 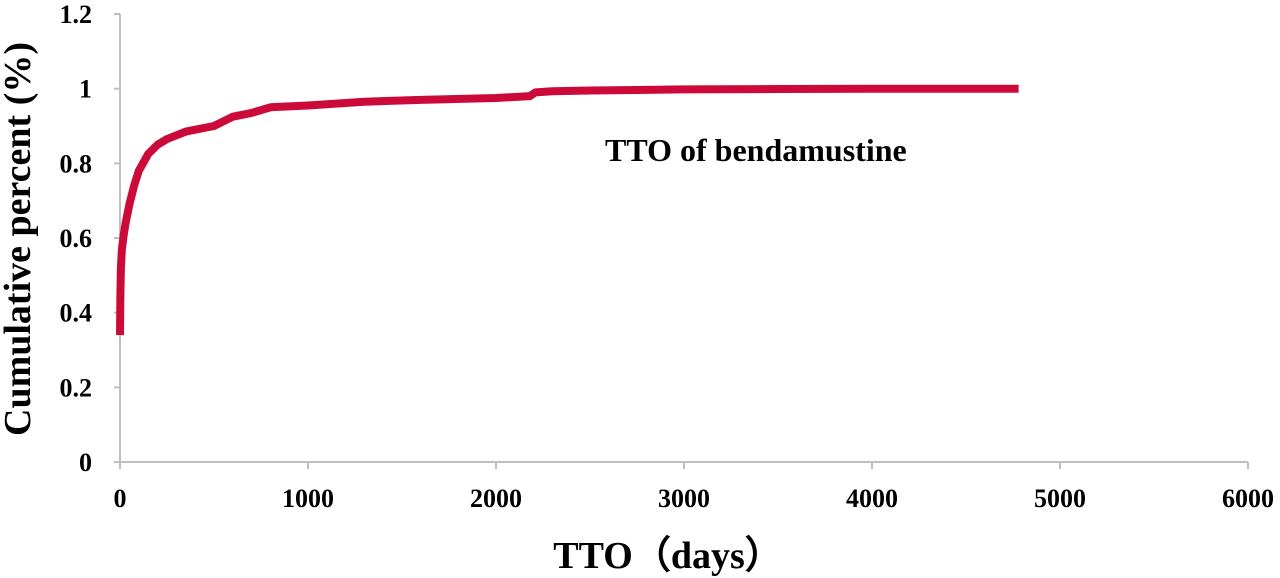 What do you see at coordinates (684, 498) in the screenshot?
I see `x-tick-label: 3000` at bounding box center [684, 498].